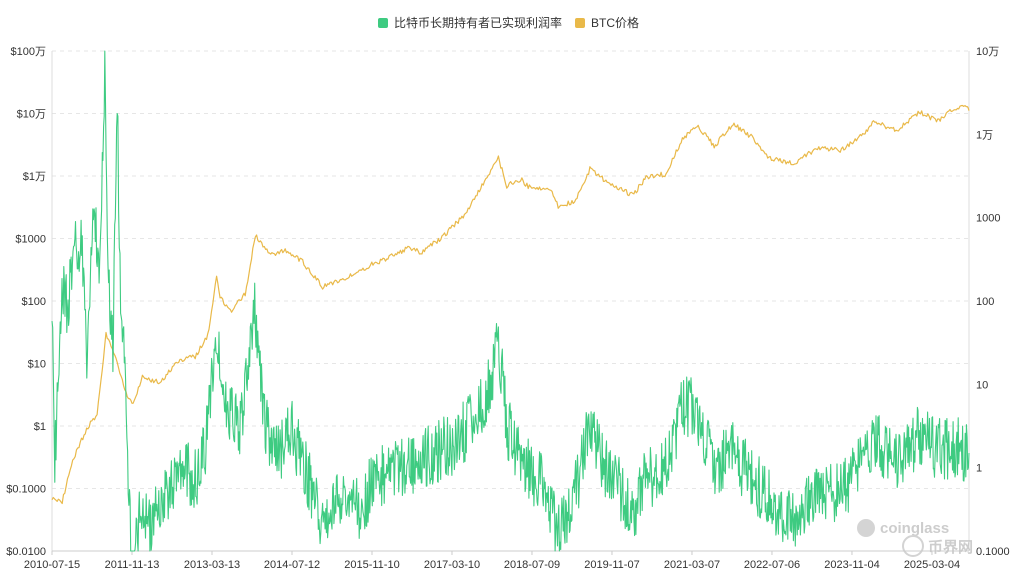 The image size is (1013, 572). Describe the element at coordinates (932, 565) in the screenshot. I see `x-tick-label: 2025-03-04` at that location.